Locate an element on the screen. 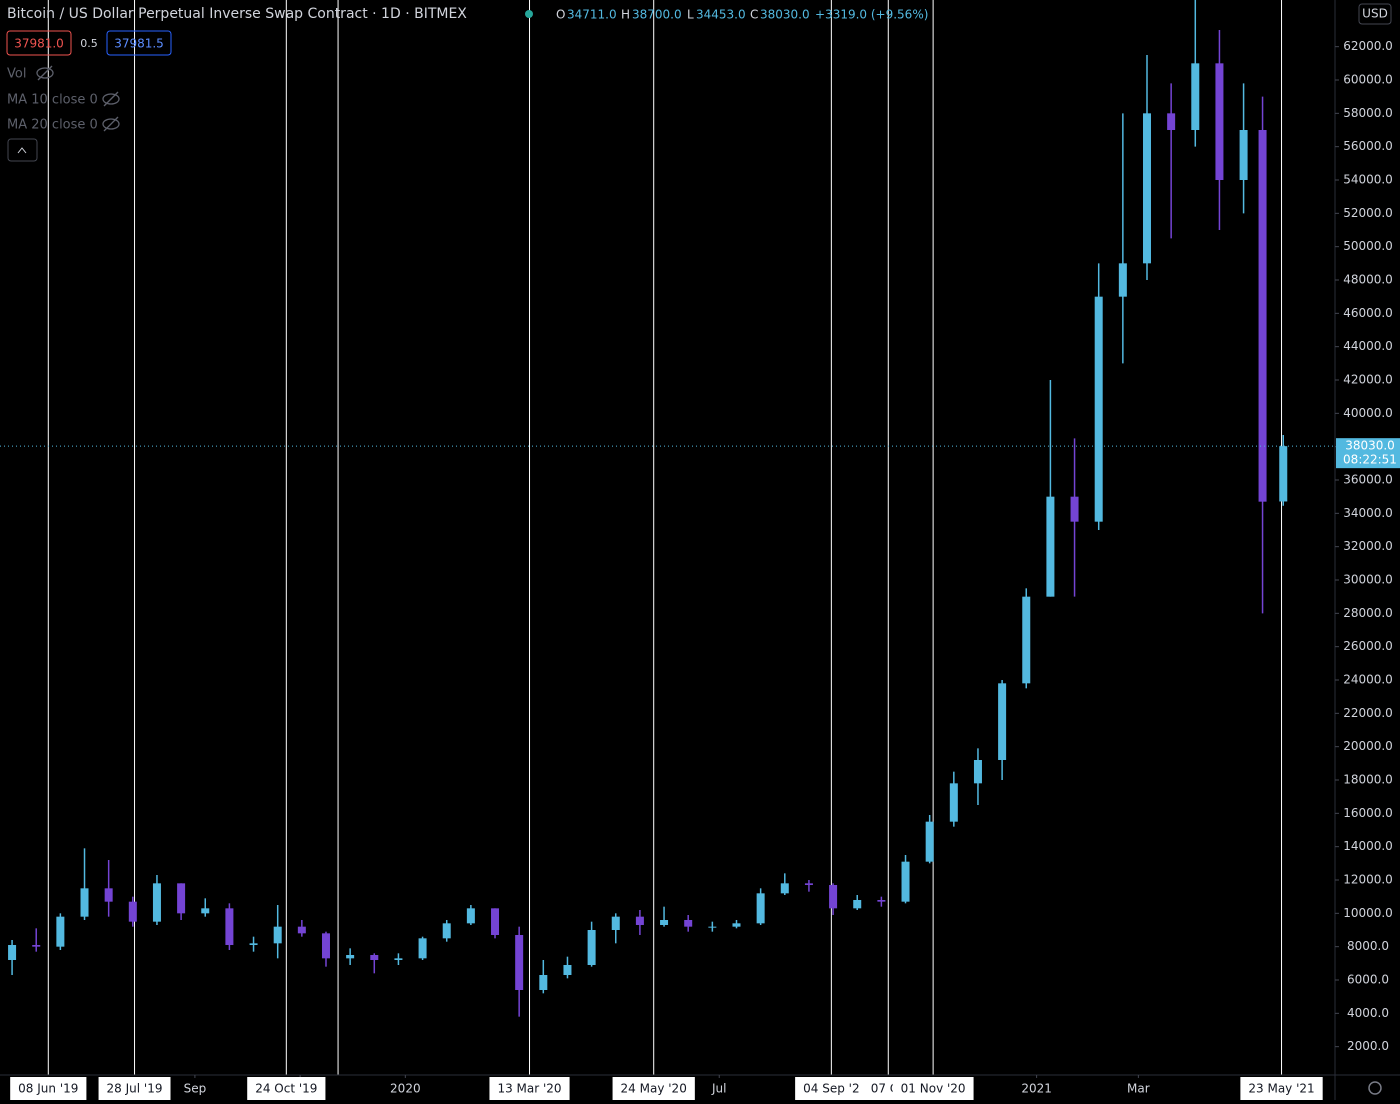 This screenshot has width=1400, height=1104. y-tick-label: 16000.0 is located at coordinates (1368, 813).